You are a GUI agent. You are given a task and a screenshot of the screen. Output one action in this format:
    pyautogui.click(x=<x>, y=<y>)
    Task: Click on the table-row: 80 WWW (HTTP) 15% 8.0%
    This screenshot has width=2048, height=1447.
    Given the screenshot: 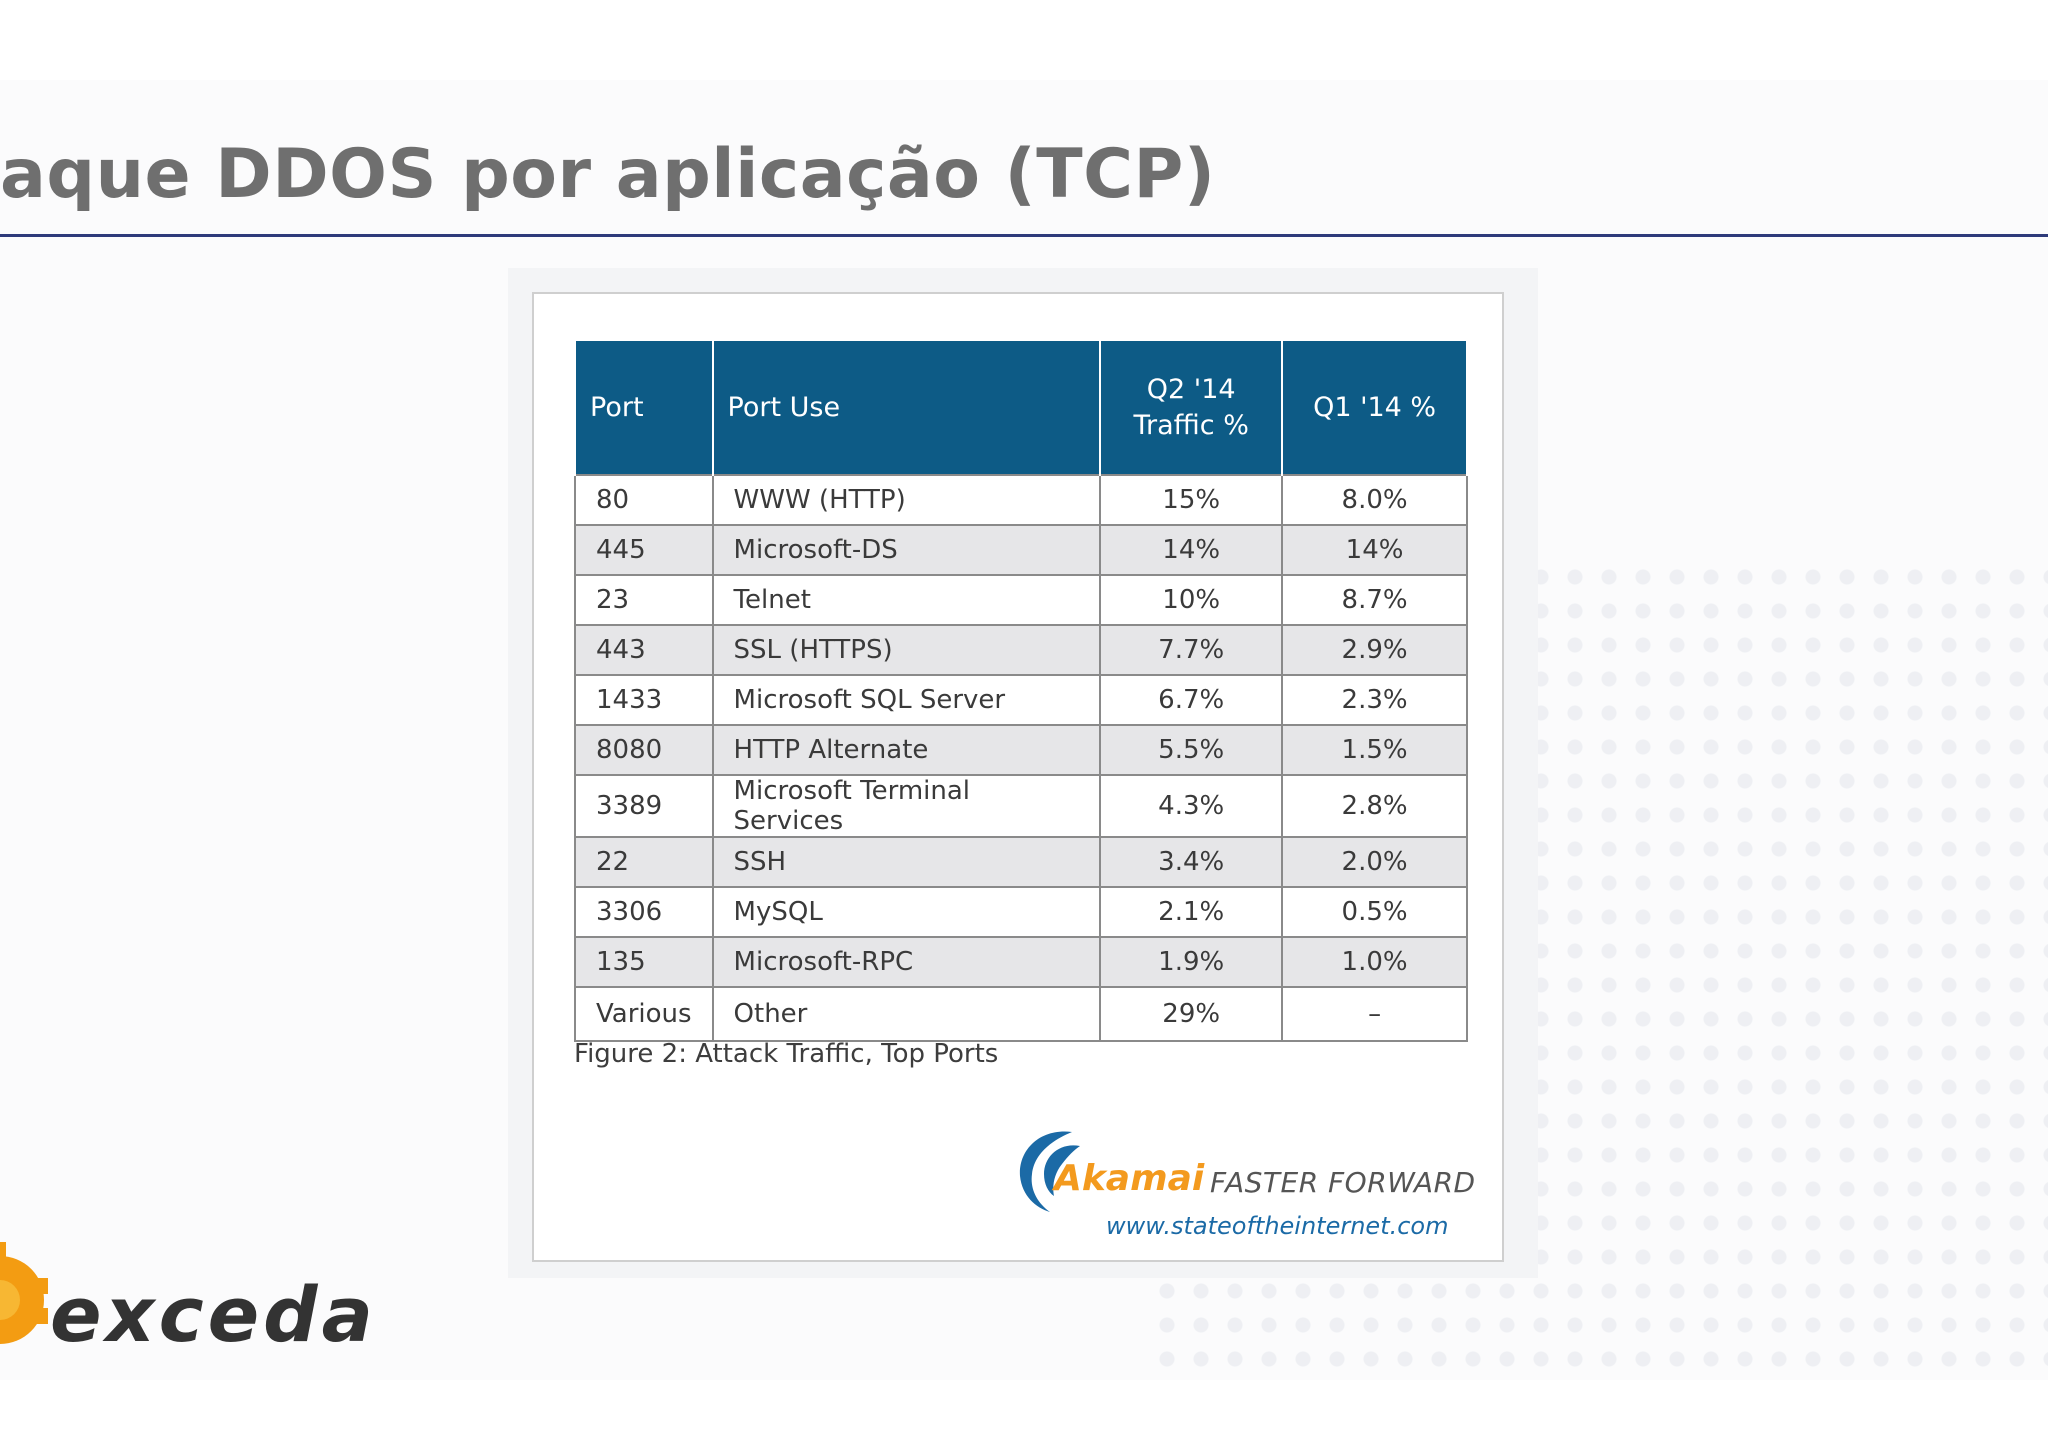 What is the action you would take?
    pyautogui.click(x=1021, y=500)
    